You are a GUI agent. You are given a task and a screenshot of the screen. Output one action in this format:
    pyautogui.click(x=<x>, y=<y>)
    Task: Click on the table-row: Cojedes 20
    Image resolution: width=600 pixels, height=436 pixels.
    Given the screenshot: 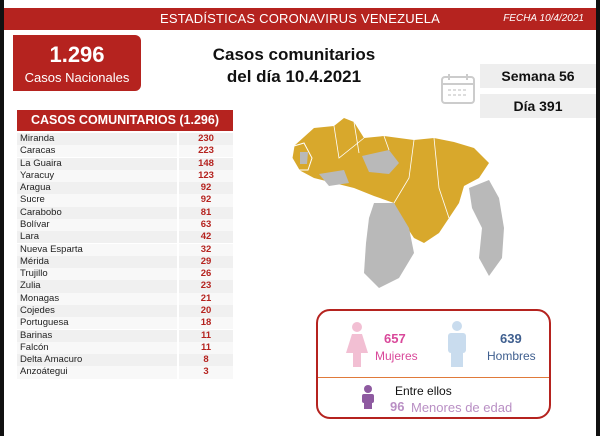 What is the action you would take?
    pyautogui.click(x=125, y=311)
    